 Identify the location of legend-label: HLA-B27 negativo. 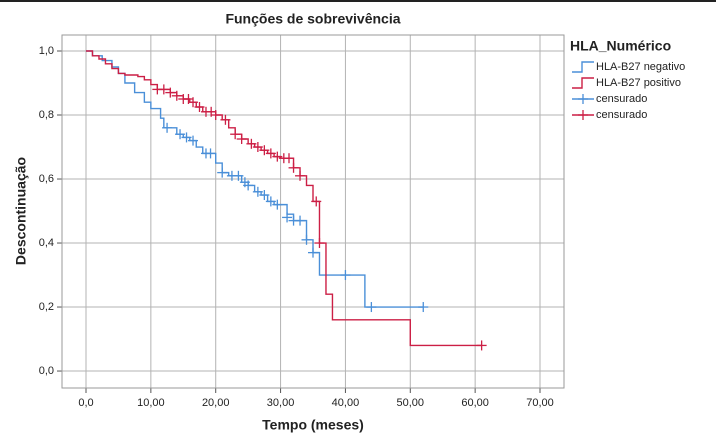
(640, 67).